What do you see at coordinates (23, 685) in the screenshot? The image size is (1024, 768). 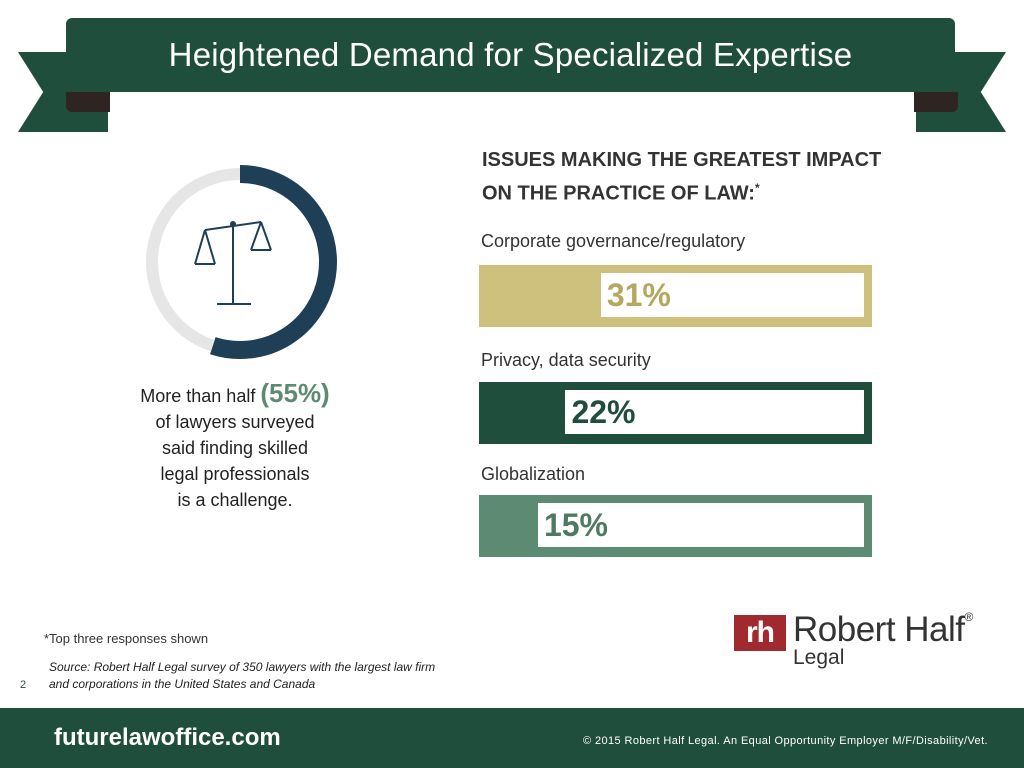 I see `page-number: 2` at bounding box center [23, 685].